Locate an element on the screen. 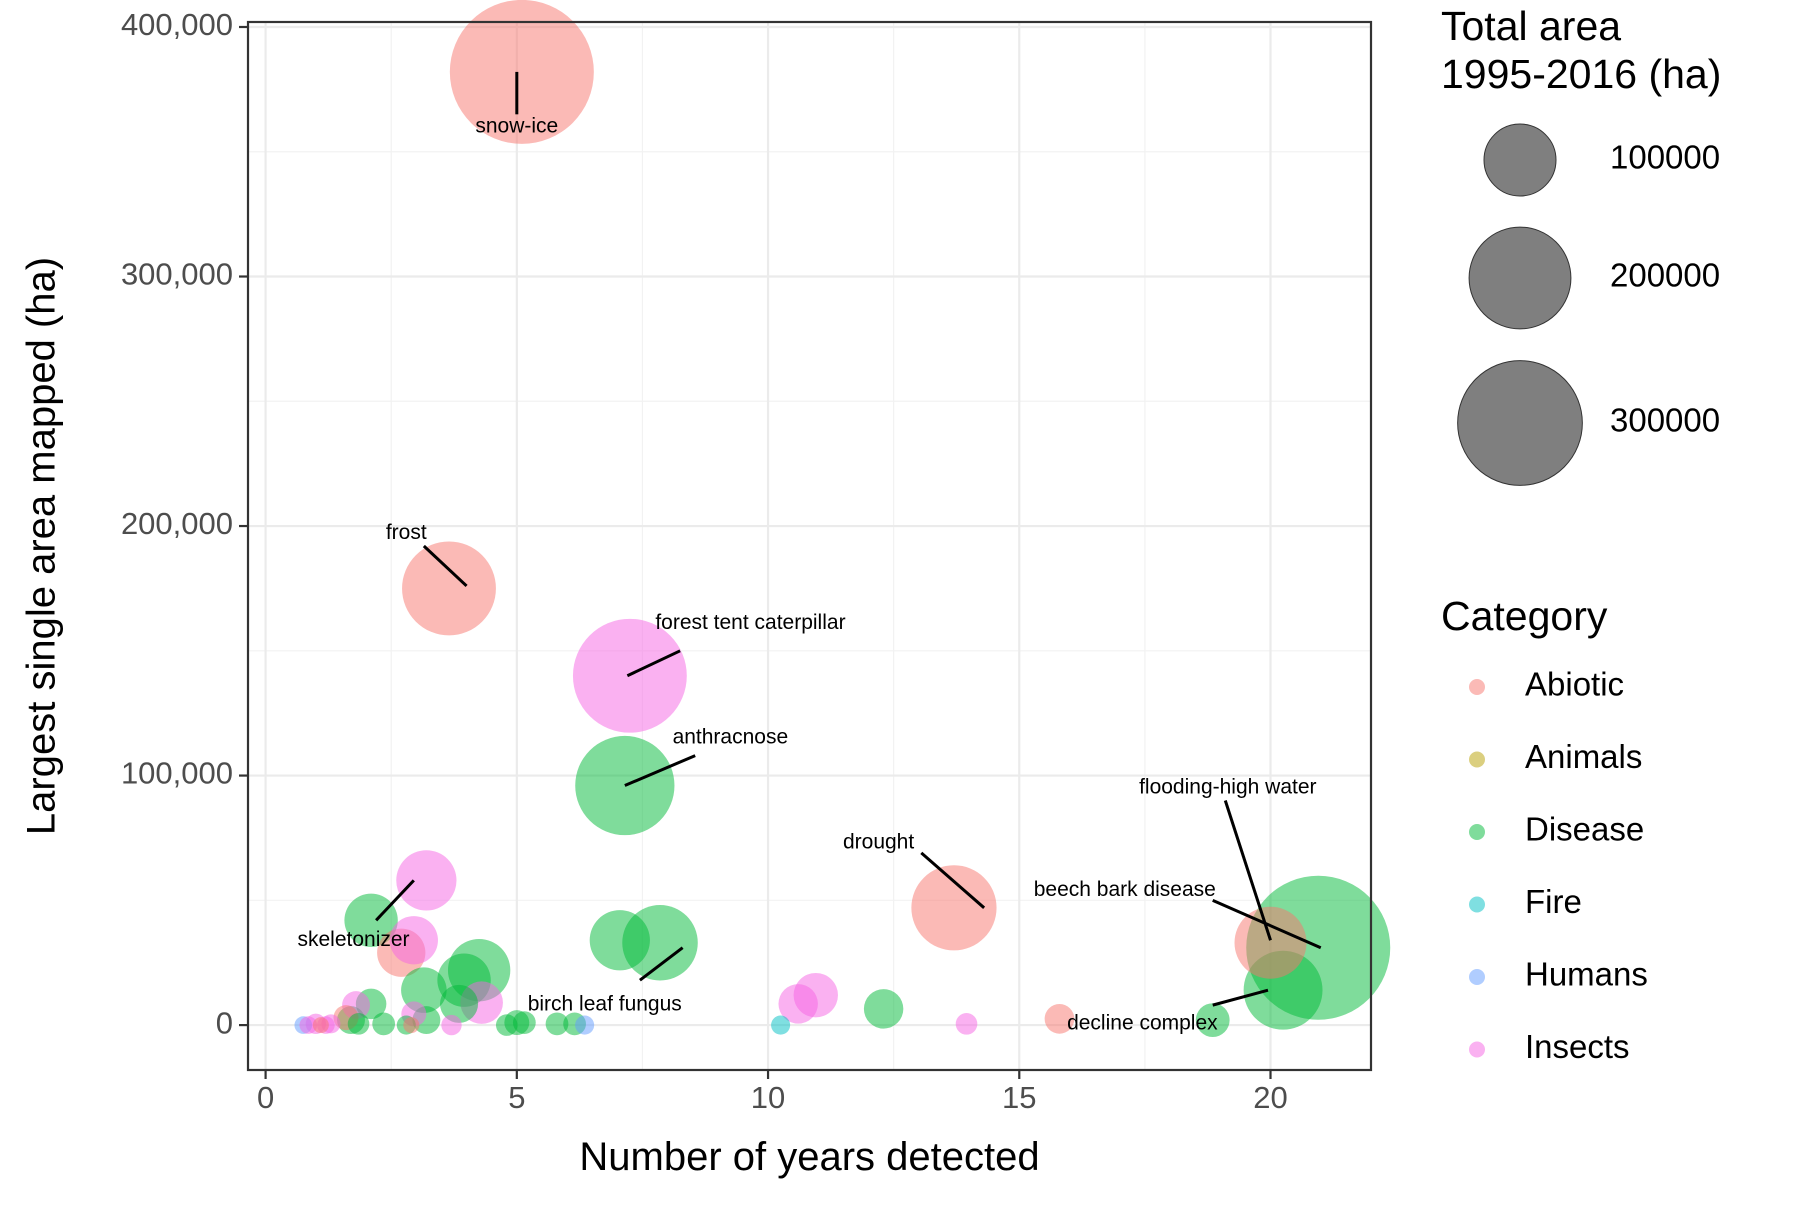 This screenshot has width=1800, height=1205. category-legend-label: Humans is located at coordinates (1586, 974).